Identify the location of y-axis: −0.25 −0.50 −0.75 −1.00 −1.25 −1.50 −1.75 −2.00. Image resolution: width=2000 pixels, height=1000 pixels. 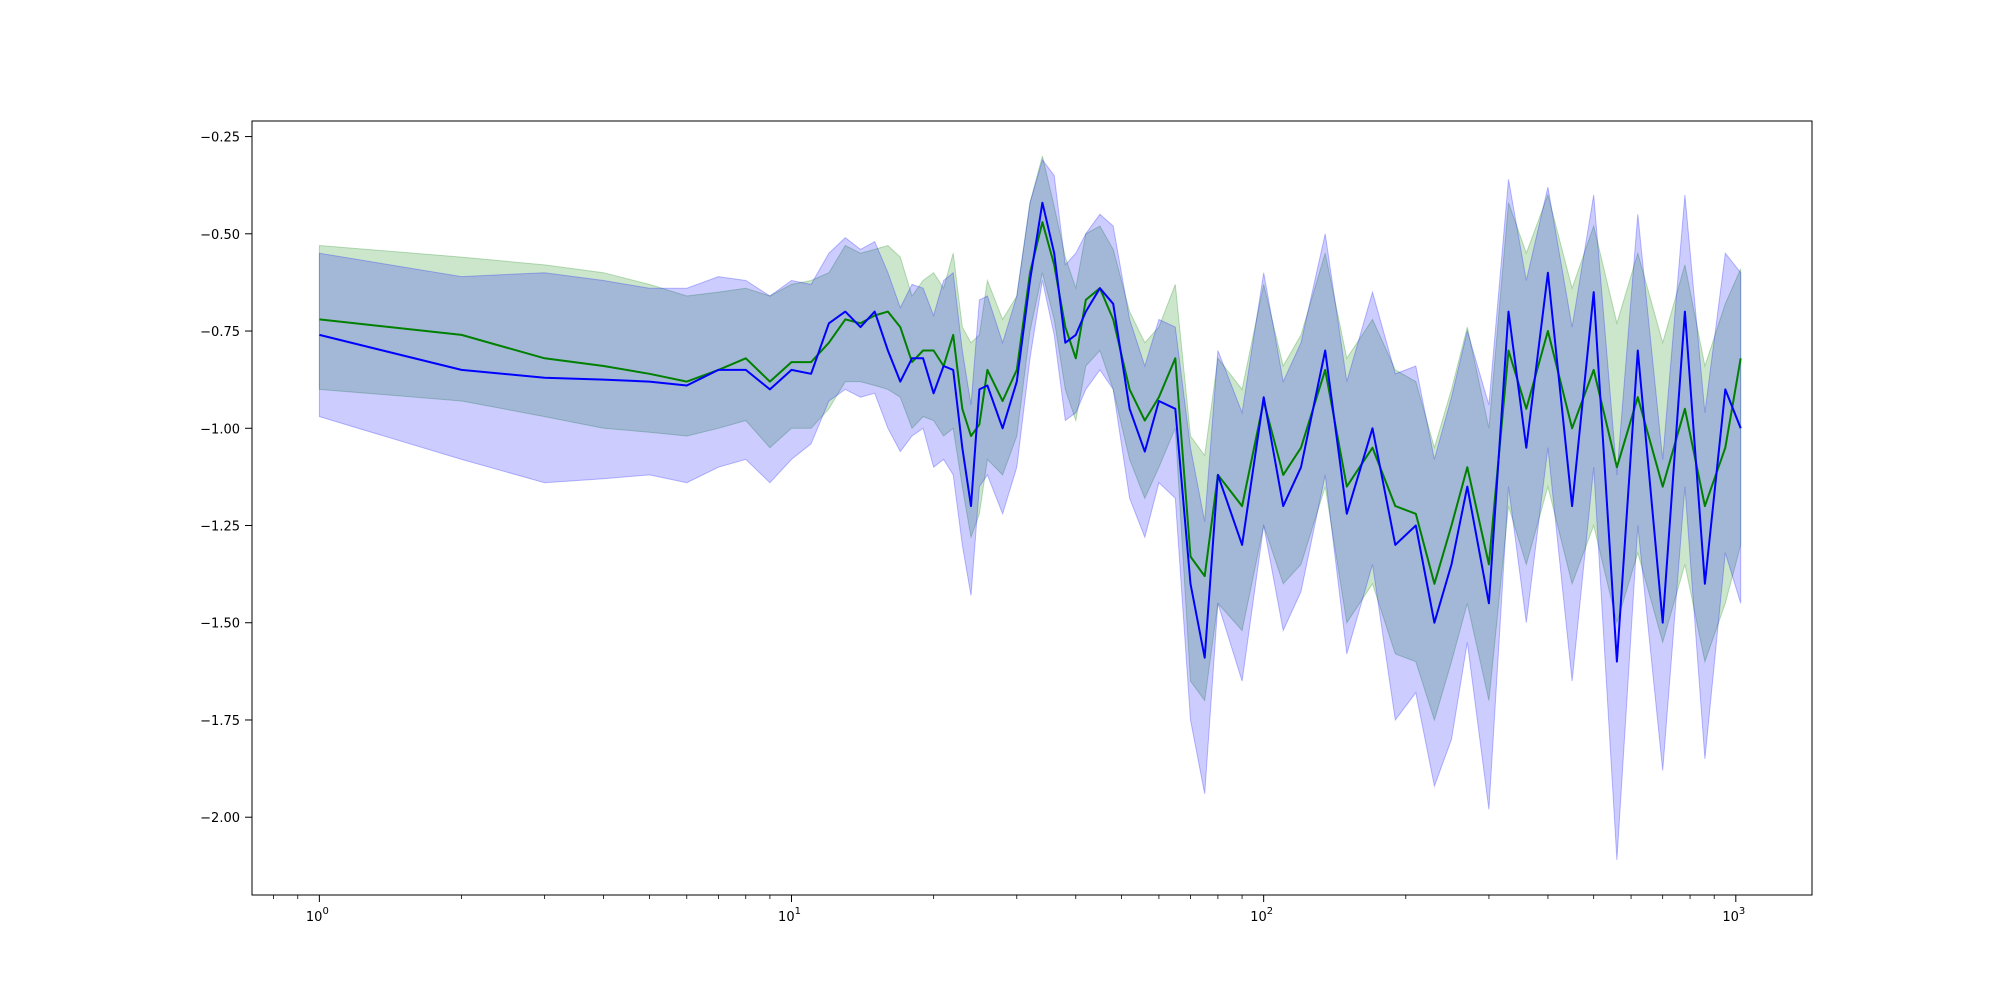
(226, 478).